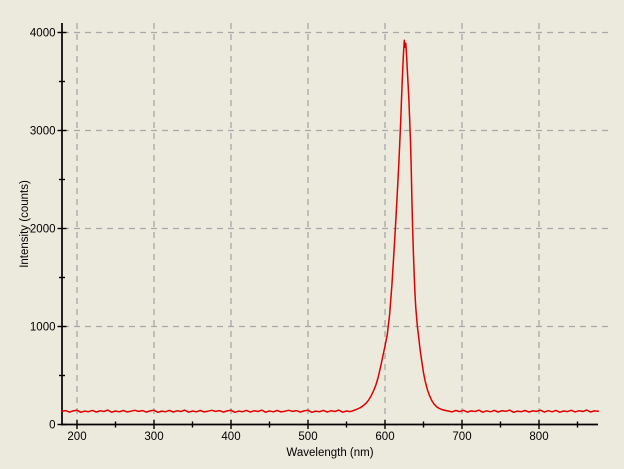 The width and height of the screenshot is (624, 469). What do you see at coordinates (230, 437) in the screenshot?
I see `x-tick-label: 400` at bounding box center [230, 437].